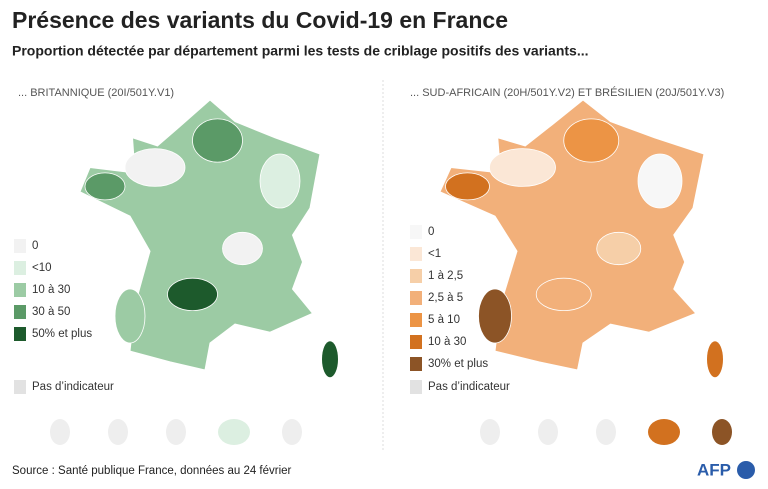  What do you see at coordinates (458, 364) in the screenshot?
I see `legend-label: 30% et plus` at bounding box center [458, 364].